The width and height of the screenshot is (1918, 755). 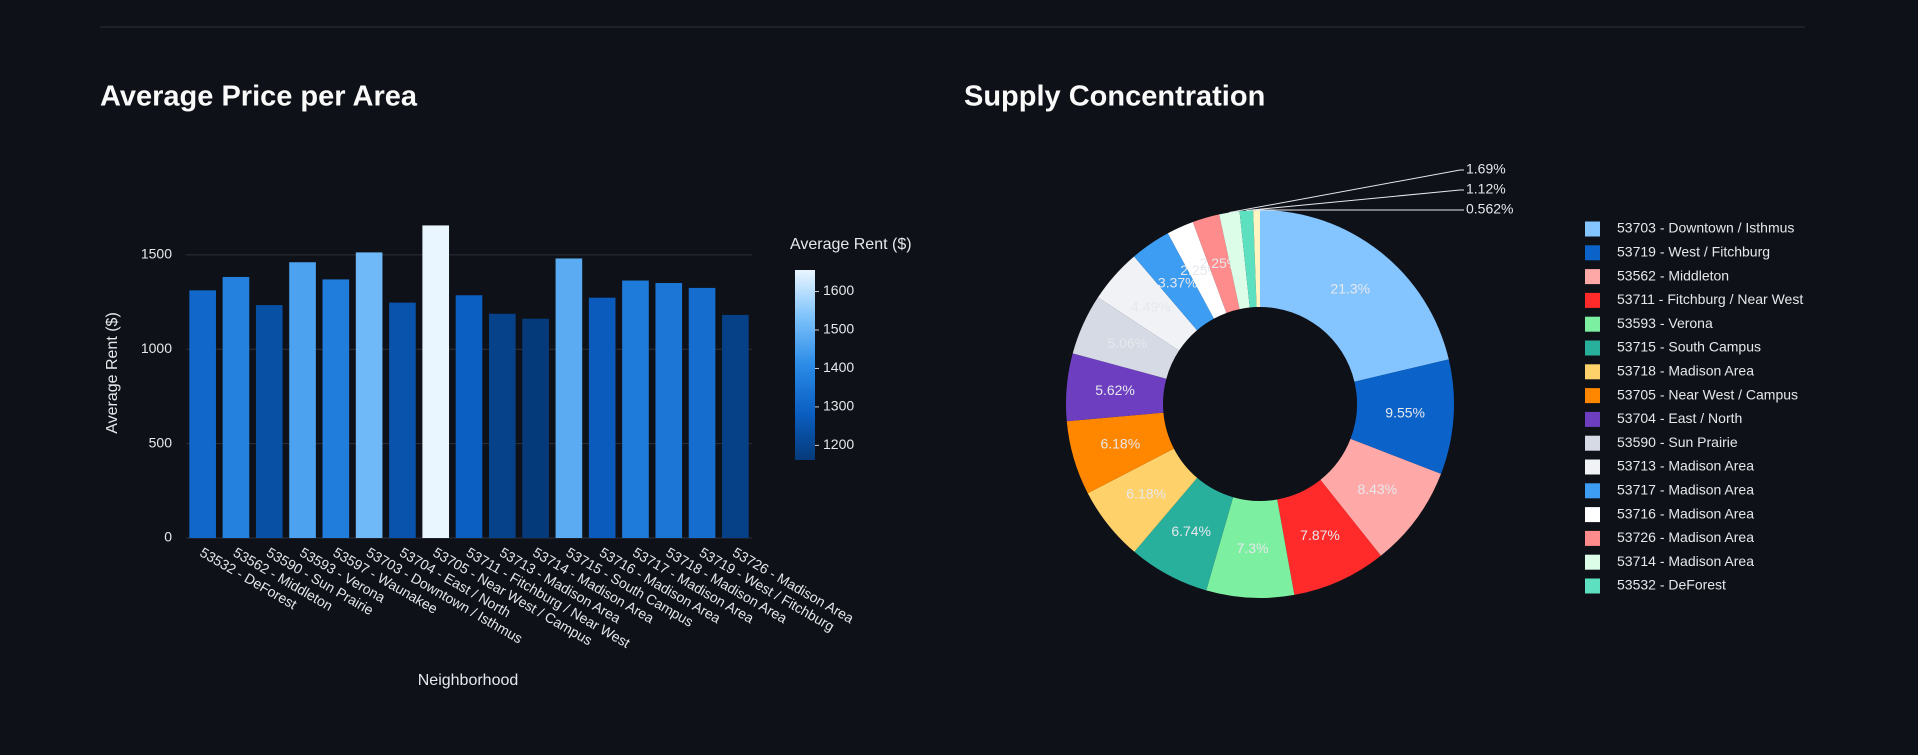 What do you see at coordinates (1377, 489) in the screenshot?
I see `slice-label: 8.43%` at bounding box center [1377, 489].